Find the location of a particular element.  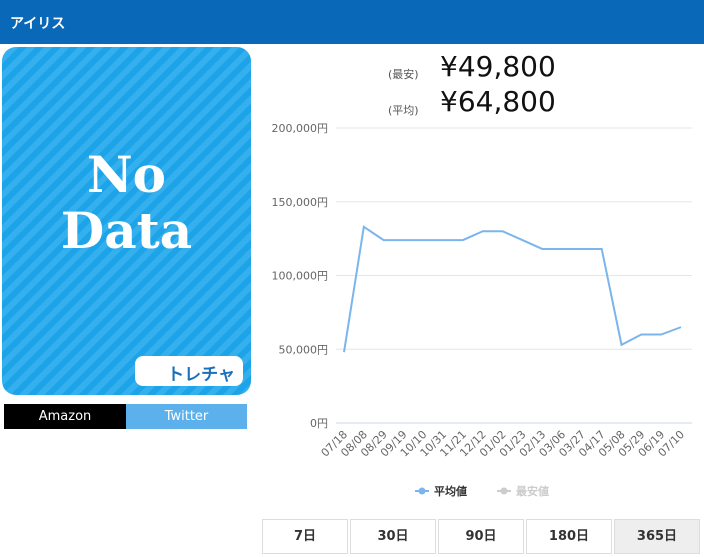

twitter-button: Twitter is located at coordinates (186, 416).